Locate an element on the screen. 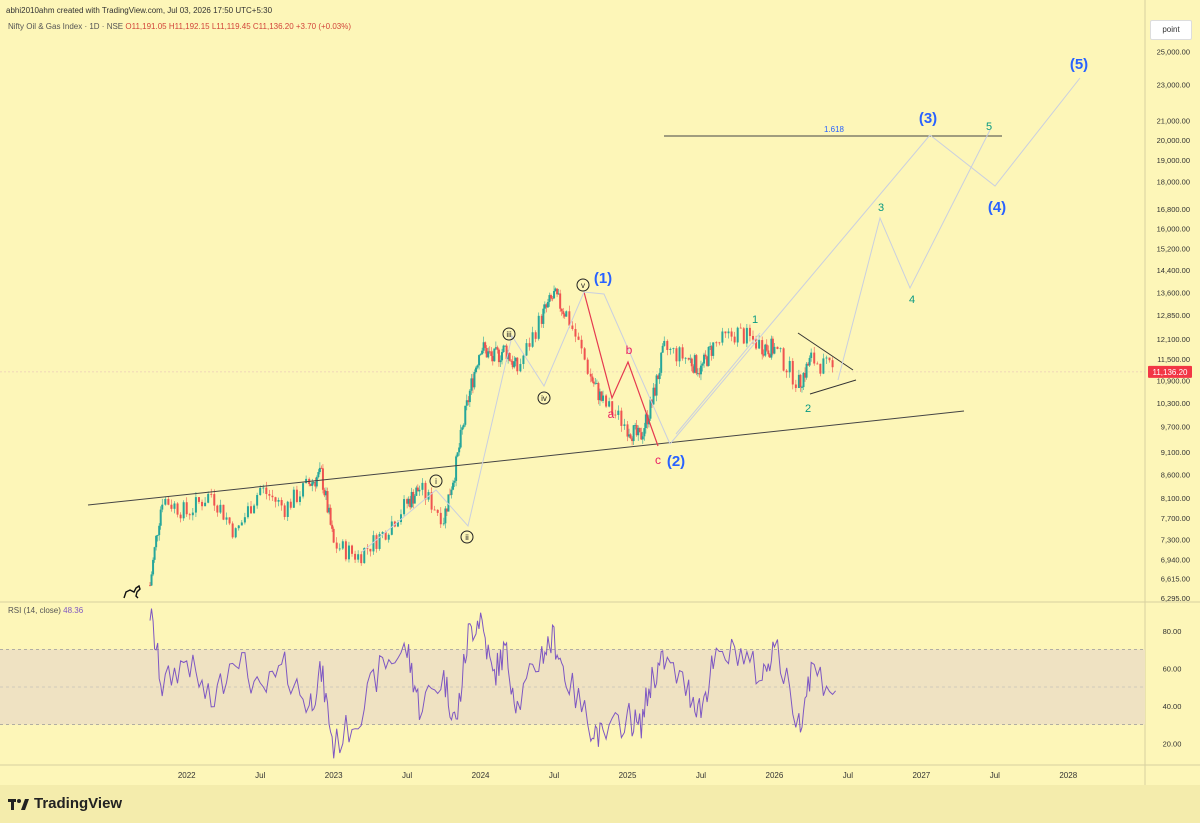  last-price-tag is located at coordinates (1170, 371).